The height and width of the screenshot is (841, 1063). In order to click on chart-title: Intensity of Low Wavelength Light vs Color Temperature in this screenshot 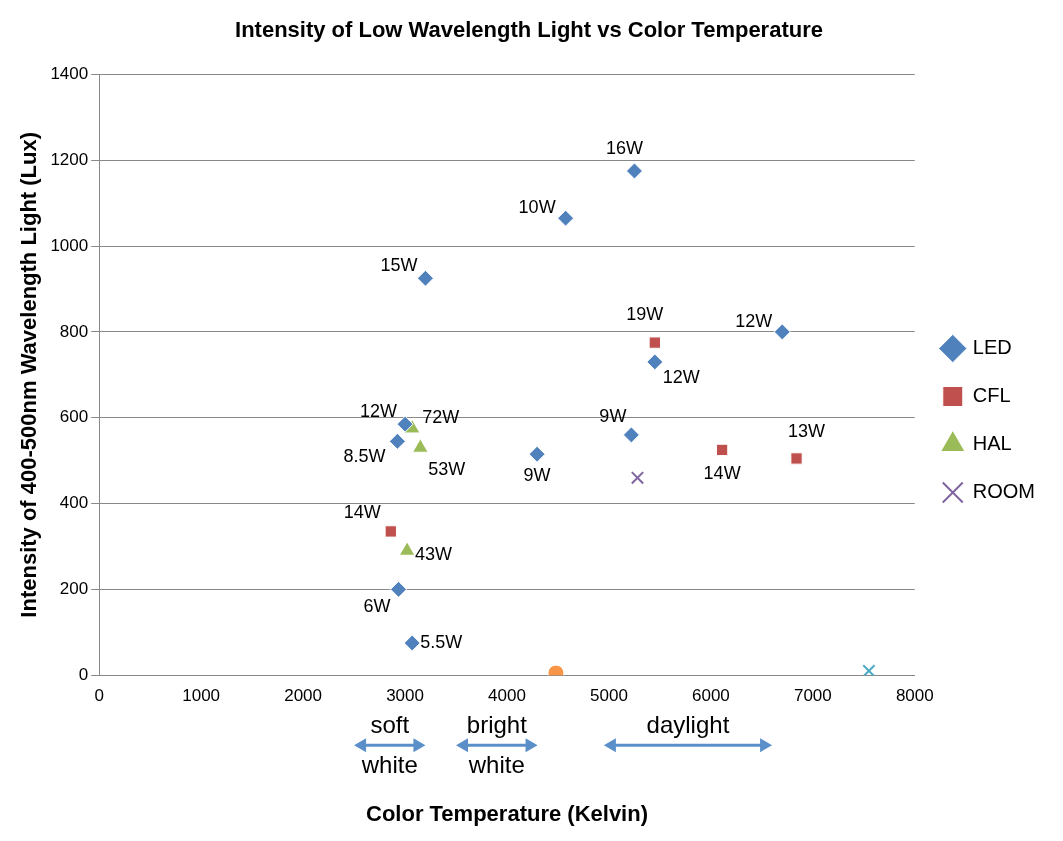, I will do `click(529, 30)`.